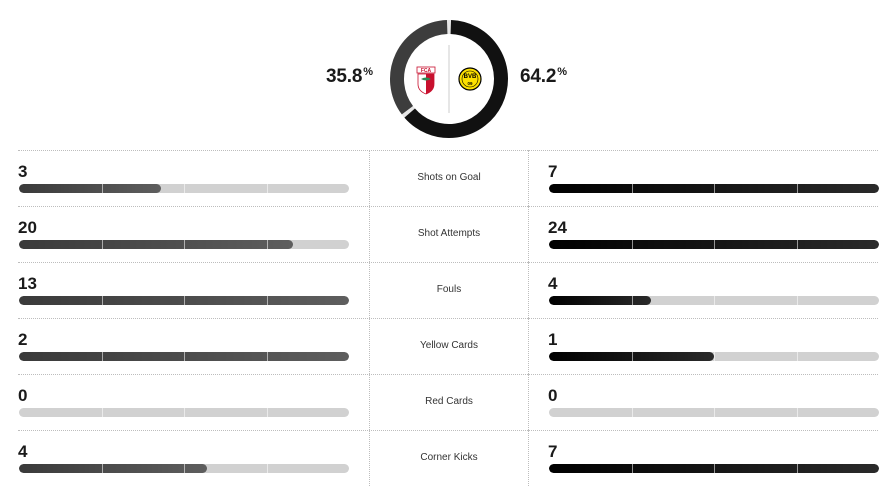 This screenshot has width=894, height=489. I want to click on away-stat-value: 24, so click(557, 227).